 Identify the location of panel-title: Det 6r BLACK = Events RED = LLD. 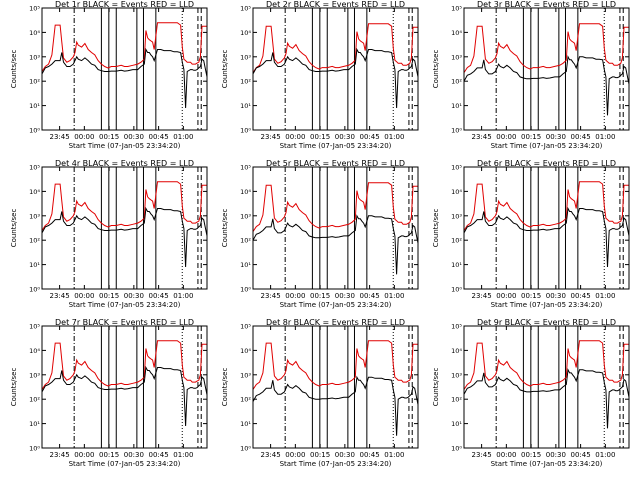
(546, 163).